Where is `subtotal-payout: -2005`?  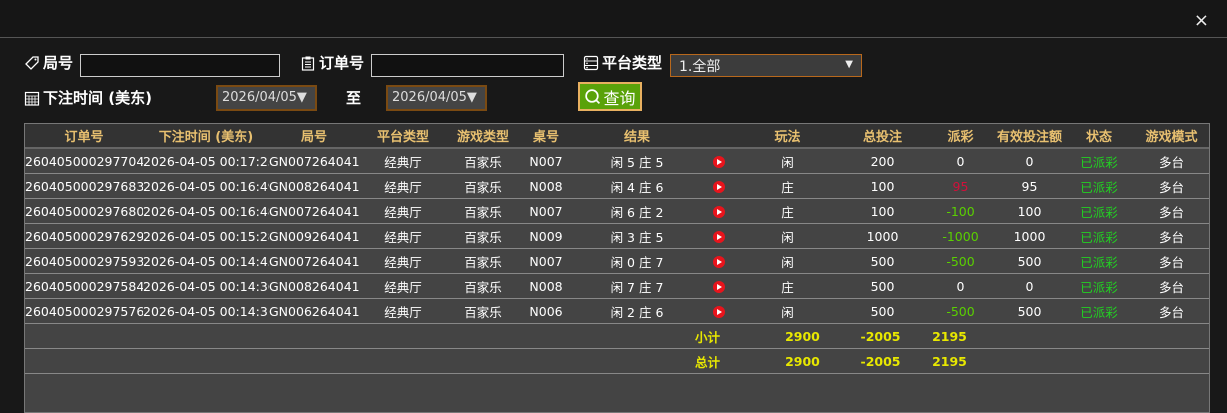
subtotal-payout: -2005 is located at coordinates (880, 336).